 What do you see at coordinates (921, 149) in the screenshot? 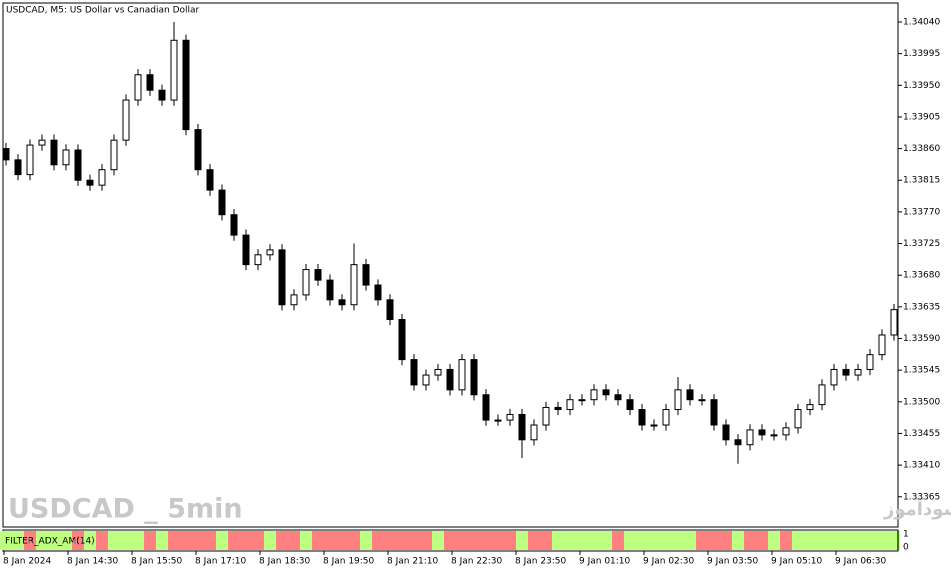
I see `y-tick-label: 1.33860` at bounding box center [921, 149].